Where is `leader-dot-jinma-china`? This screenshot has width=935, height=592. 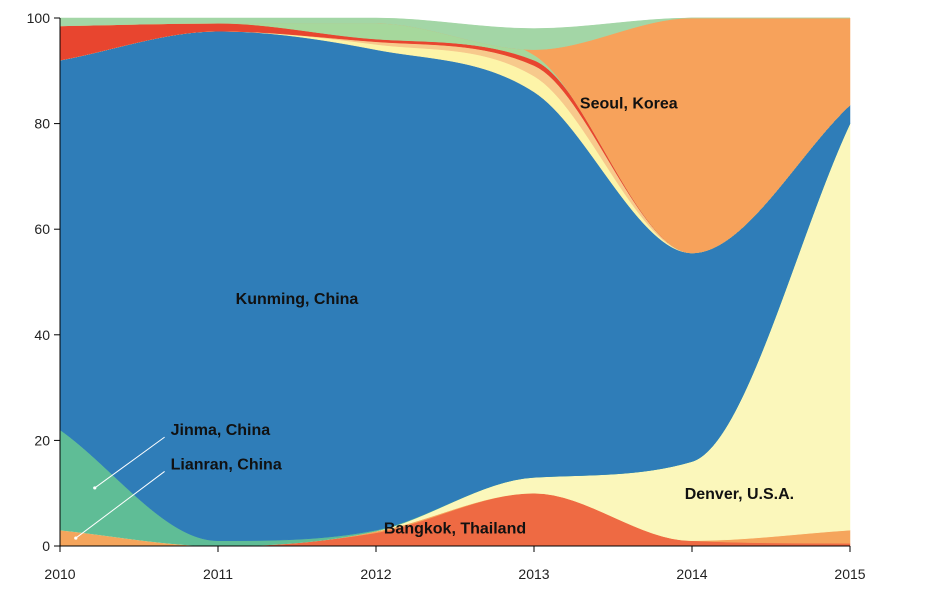
leader-dot-jinma-china is located at coordinates (95, 488).